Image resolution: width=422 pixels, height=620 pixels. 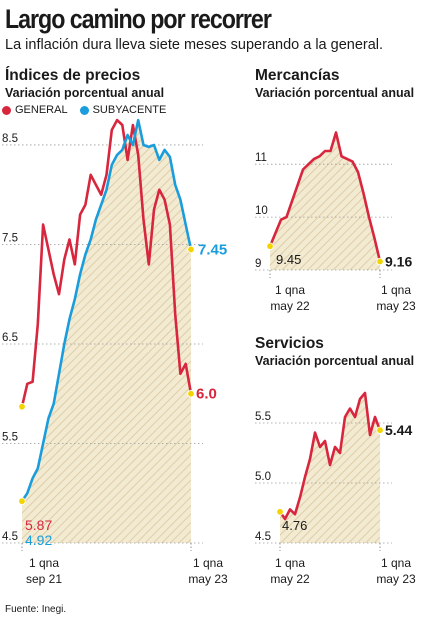 What do you see at coordinates (261, 211) in the screenshot?
I see `y-tick-label: 10` at bounding box center [261, 211].